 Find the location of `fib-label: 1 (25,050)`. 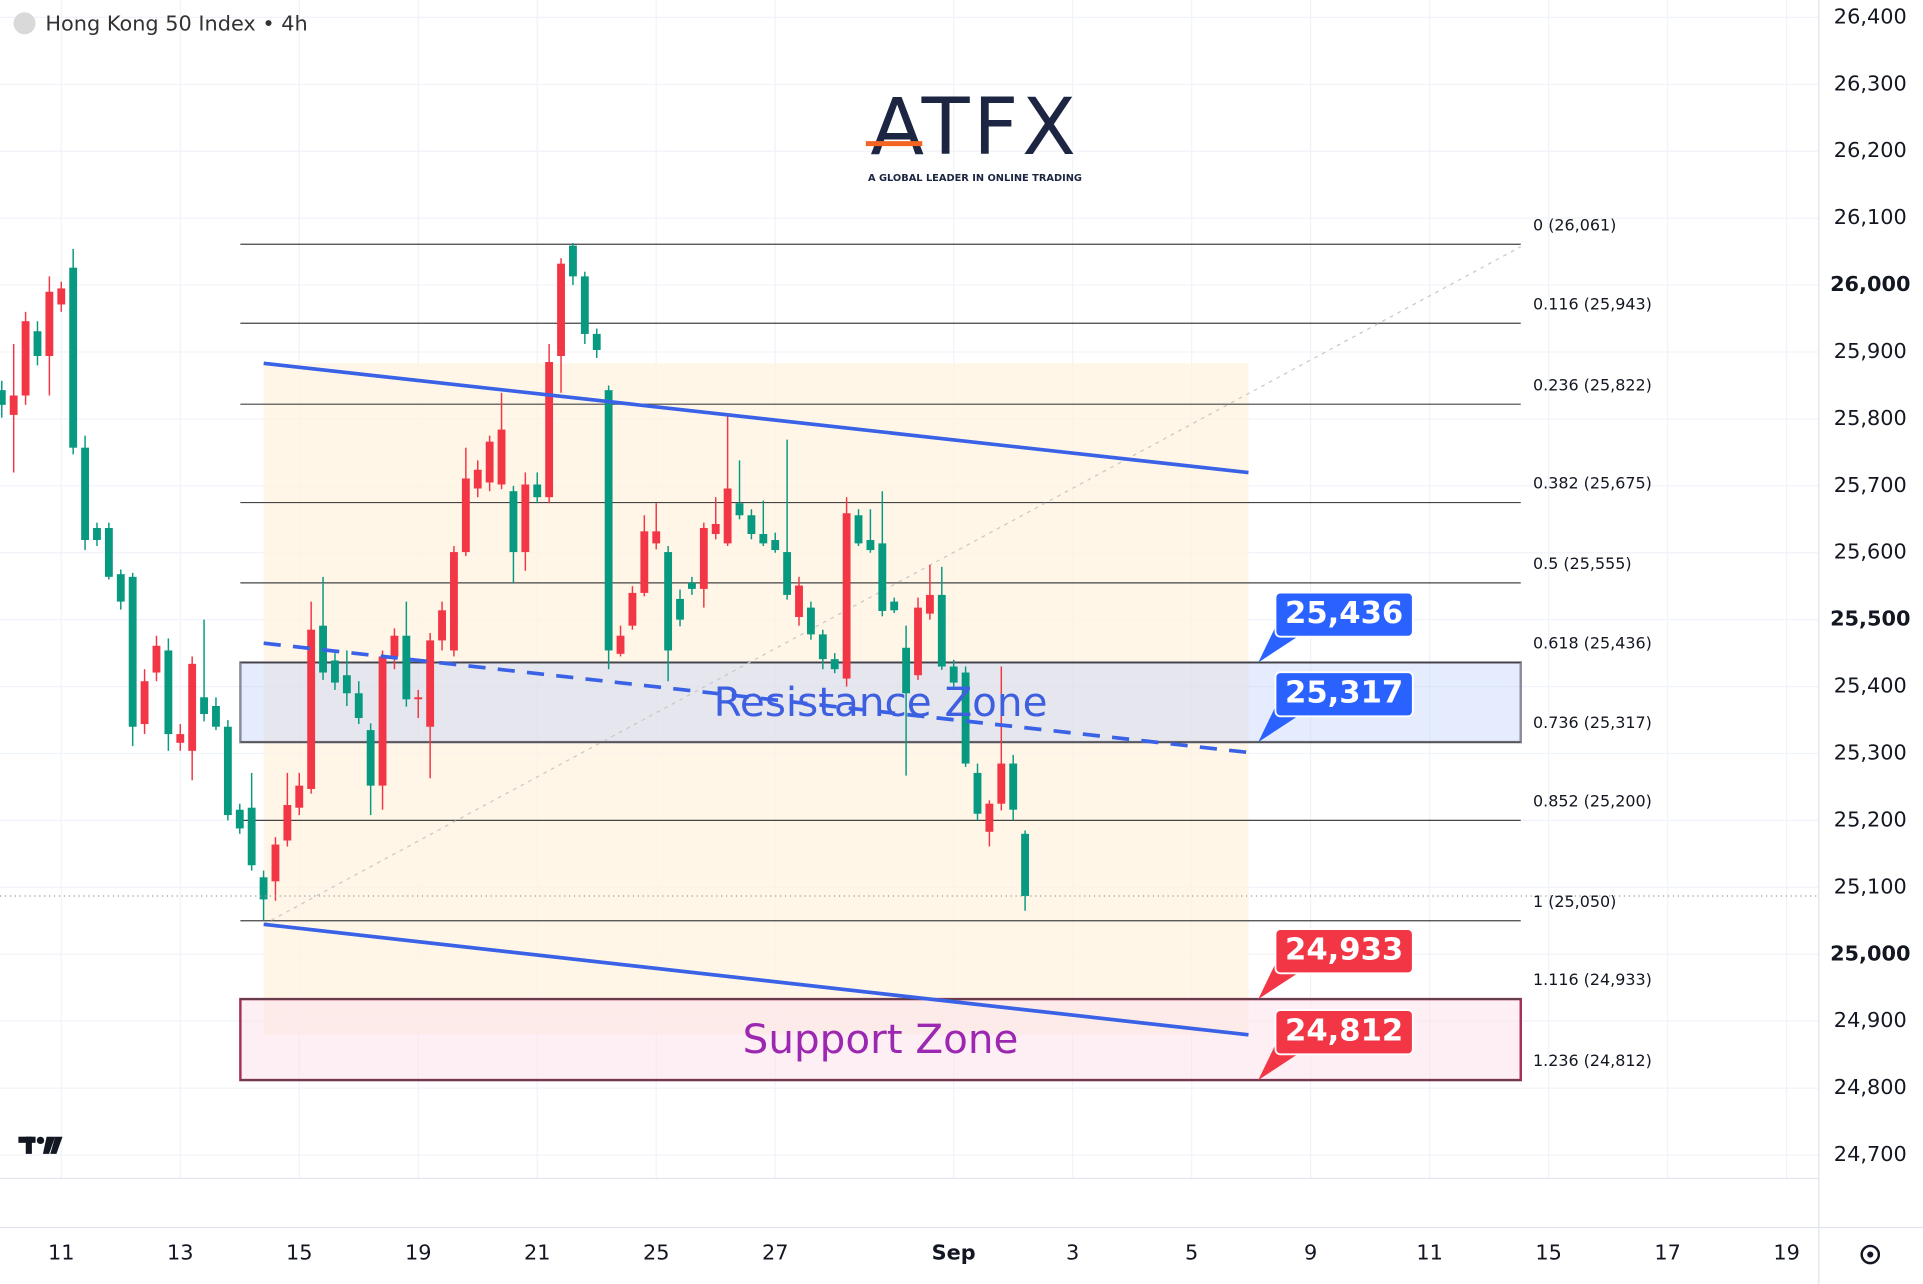

fib-label: 1 (25,050) is located at coordinates (1574, 901).